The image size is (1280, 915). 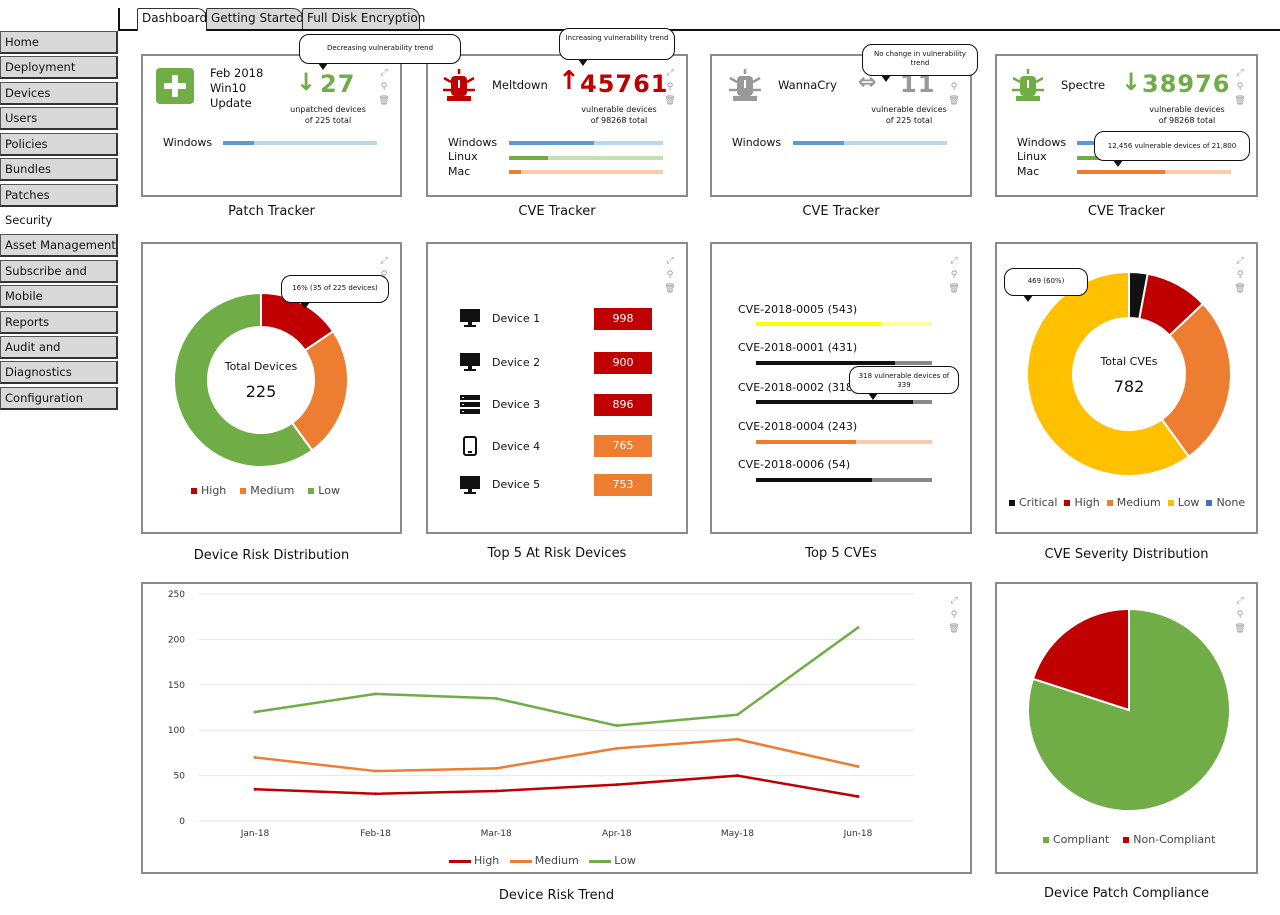 I want to click on legend-item-compliant: Compliant, so click(x=1076, y=839).